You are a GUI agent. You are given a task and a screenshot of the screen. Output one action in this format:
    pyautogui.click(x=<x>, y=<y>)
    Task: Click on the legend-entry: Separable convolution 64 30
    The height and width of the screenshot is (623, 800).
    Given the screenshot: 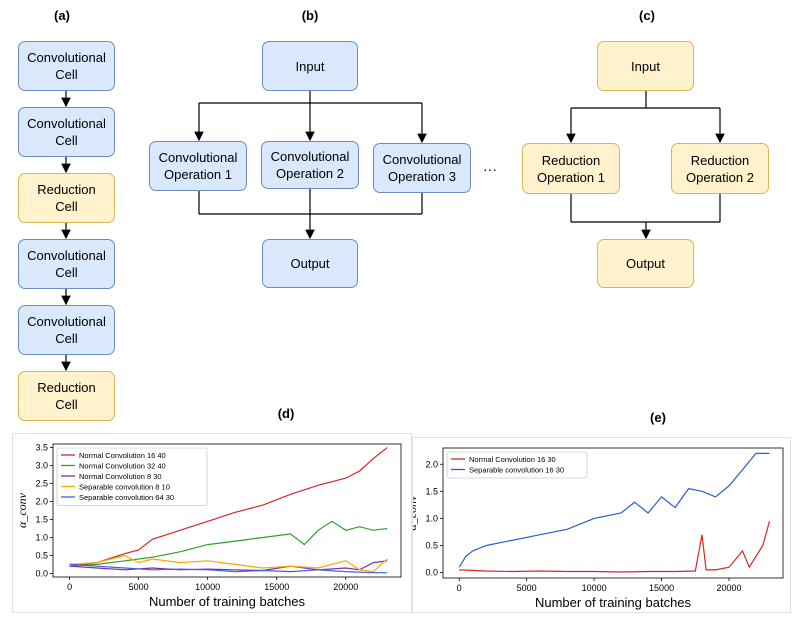 What is the action you would take?
    pyautogui.click(x=126, y=497)
    